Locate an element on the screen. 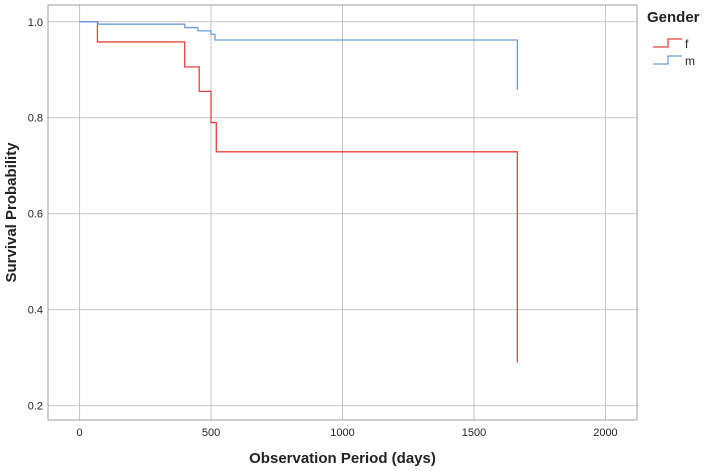 The width and height of the screenshot is (708, 471). y-tick-label: 0.2 is located at coordinates (35, 407).